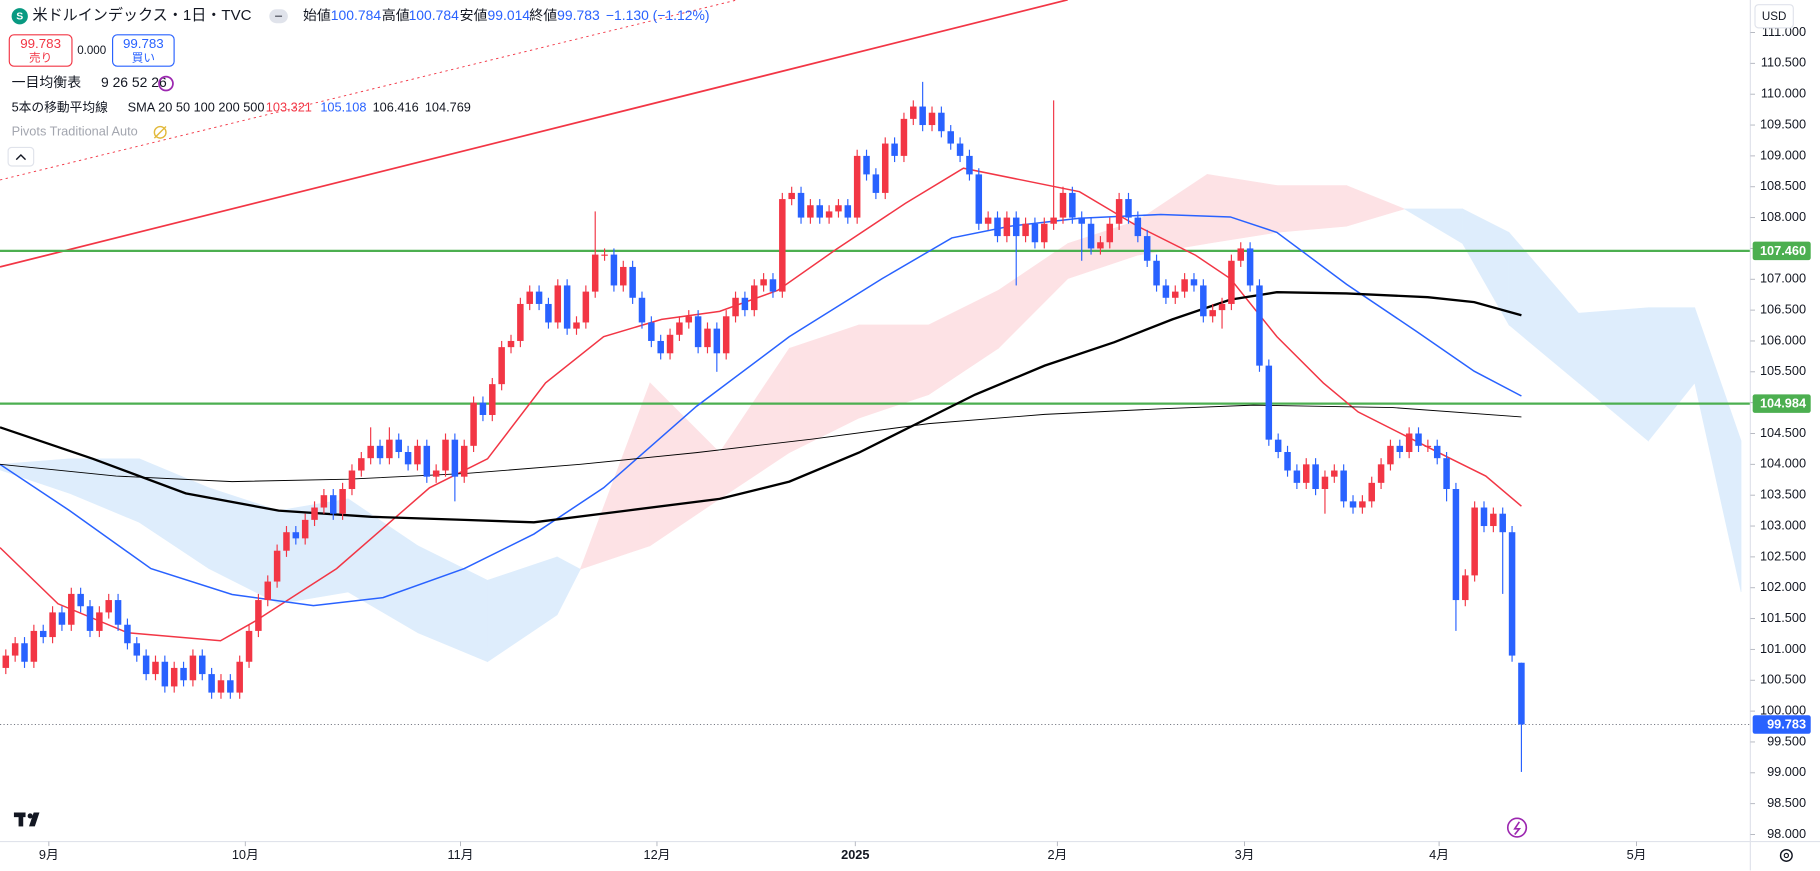  Describe the element at coordinates (1783, 617) in the screenshot. I see `y-tick-label: 101.500` at that location.